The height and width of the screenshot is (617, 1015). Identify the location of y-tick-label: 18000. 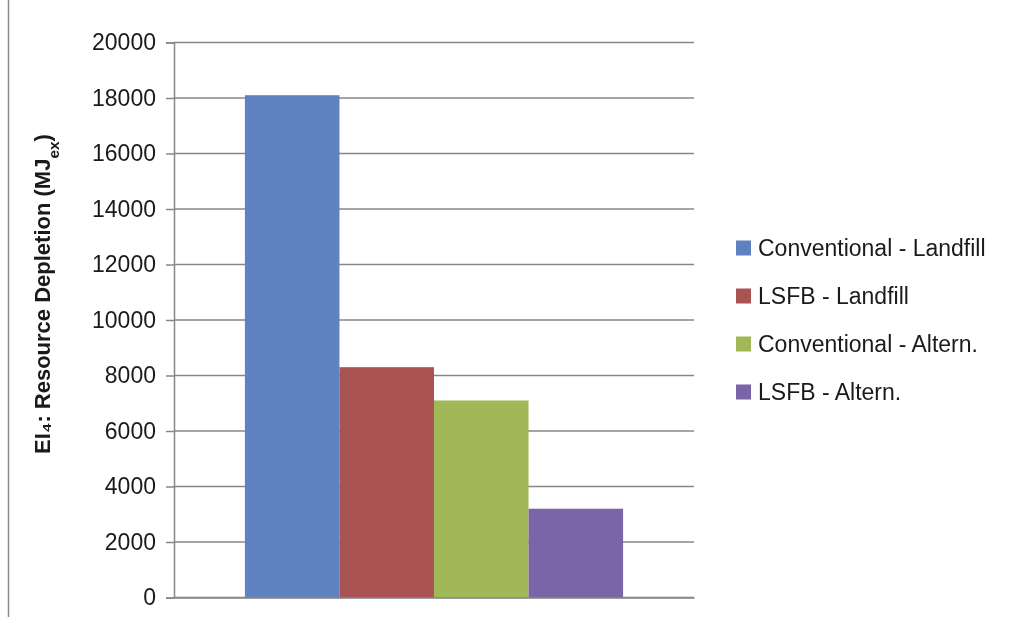
(124, 97).